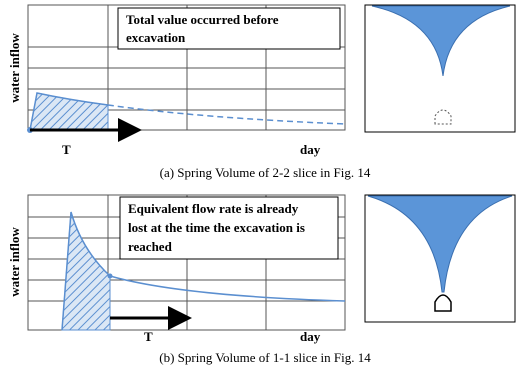 Image resolution: width=518 pixels, height=370 pixels. I want to click on reach-dot, so click(110, 276).